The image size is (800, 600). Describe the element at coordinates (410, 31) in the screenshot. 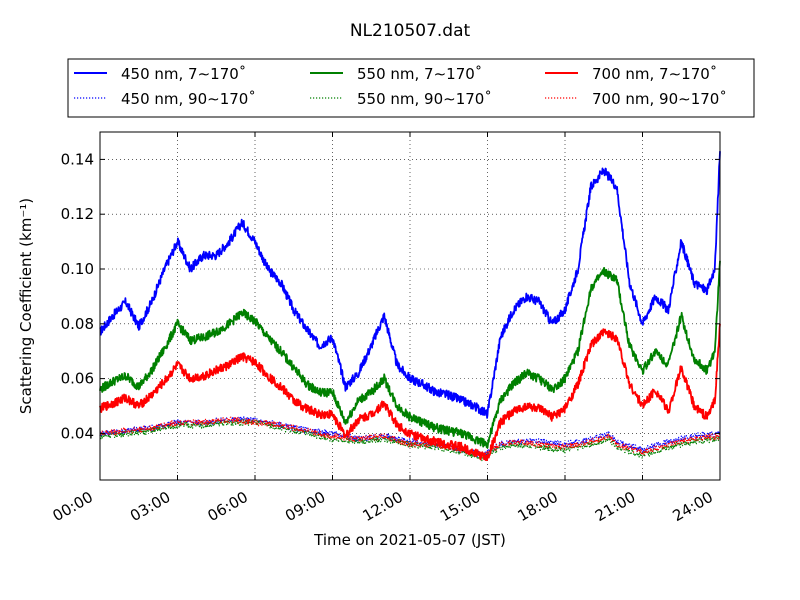

I see `chart-title: NL210507.dat` at that location.